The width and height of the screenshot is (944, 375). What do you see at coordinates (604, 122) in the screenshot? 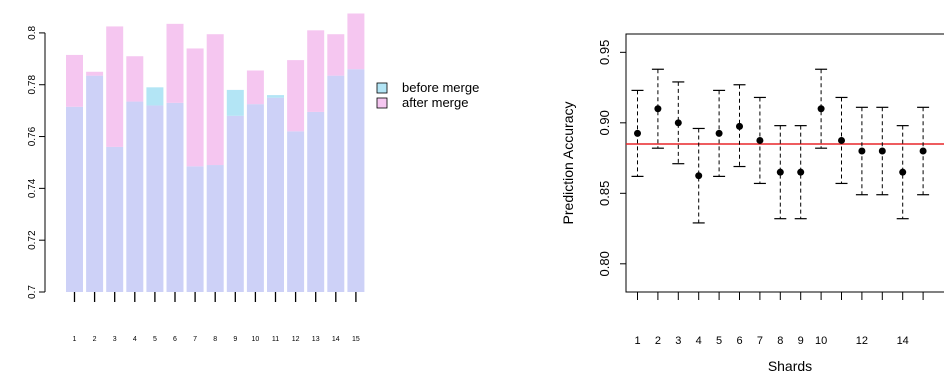
I see `right-y-tick-label-2: 0.90` at bounding box center [604, 122].